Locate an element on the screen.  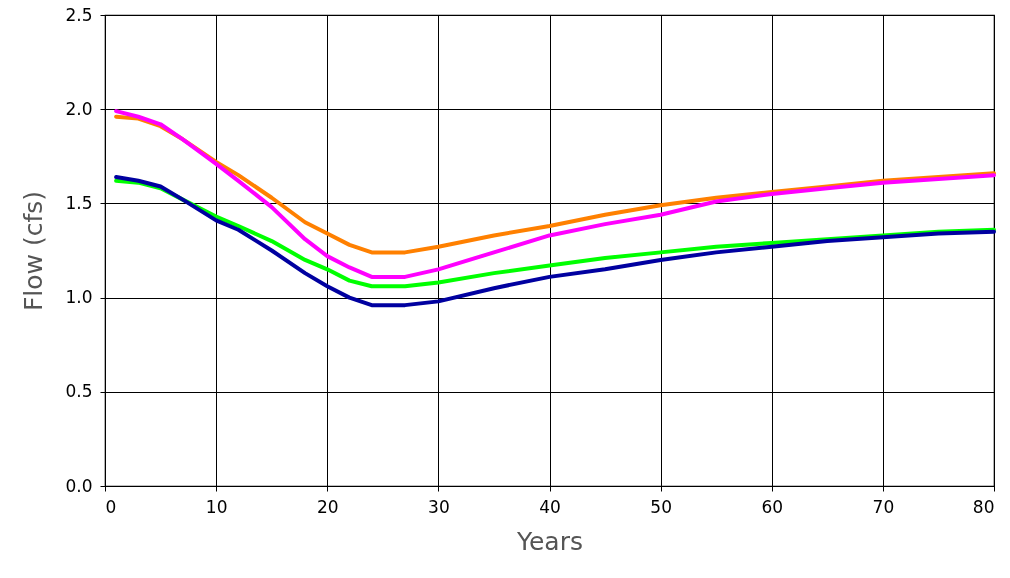
x-tick-label: 0 is located at coordinates (111, 506).